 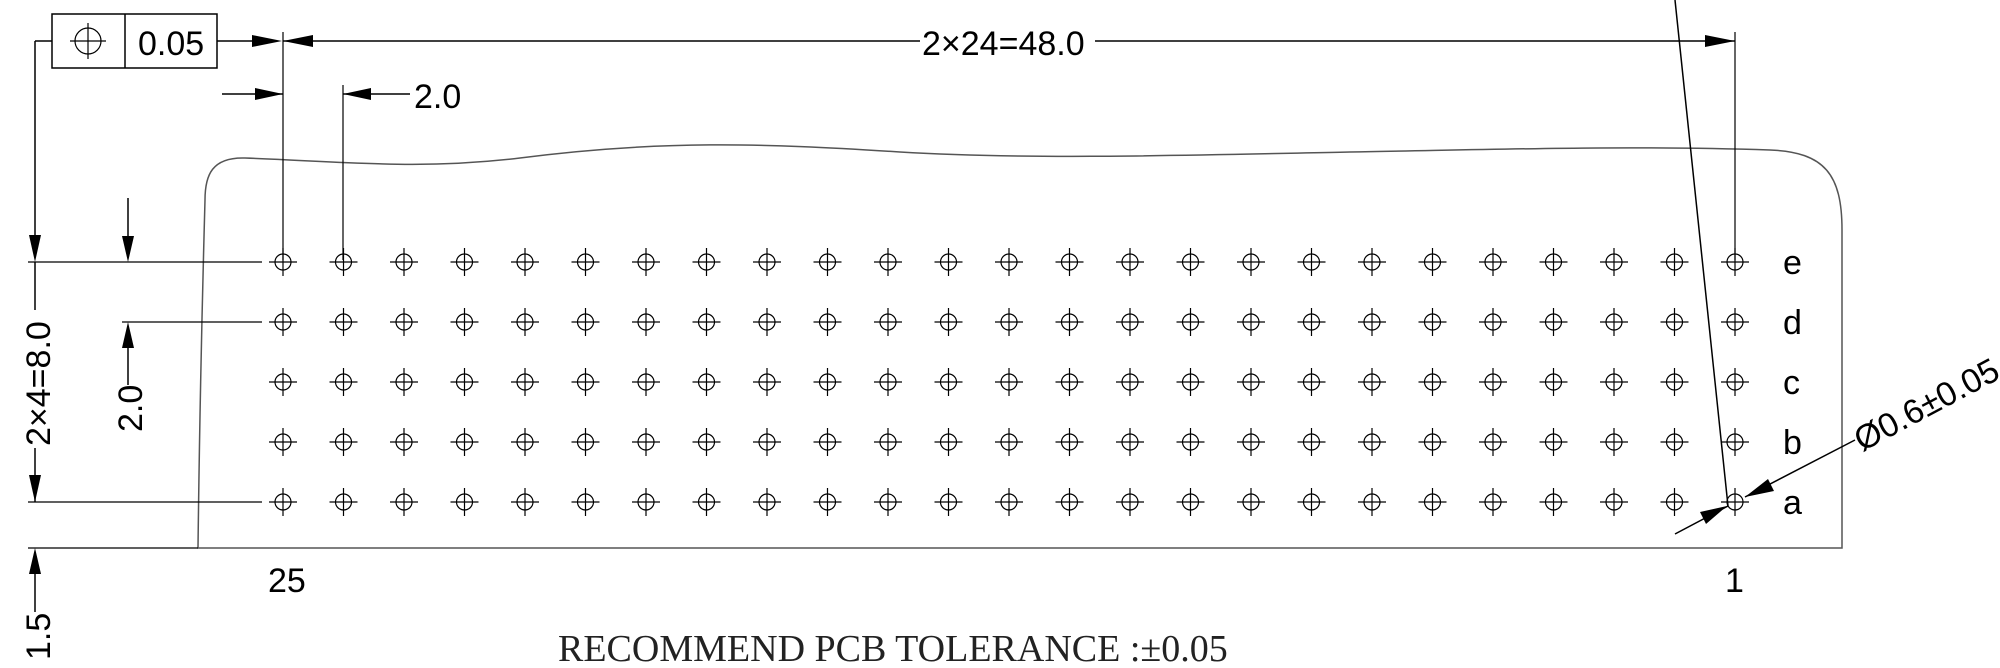 What do you see at coordinates (1734, 581) in the screenshot?
I see `column-label-right: 1` at bounding box center [1734, 581].